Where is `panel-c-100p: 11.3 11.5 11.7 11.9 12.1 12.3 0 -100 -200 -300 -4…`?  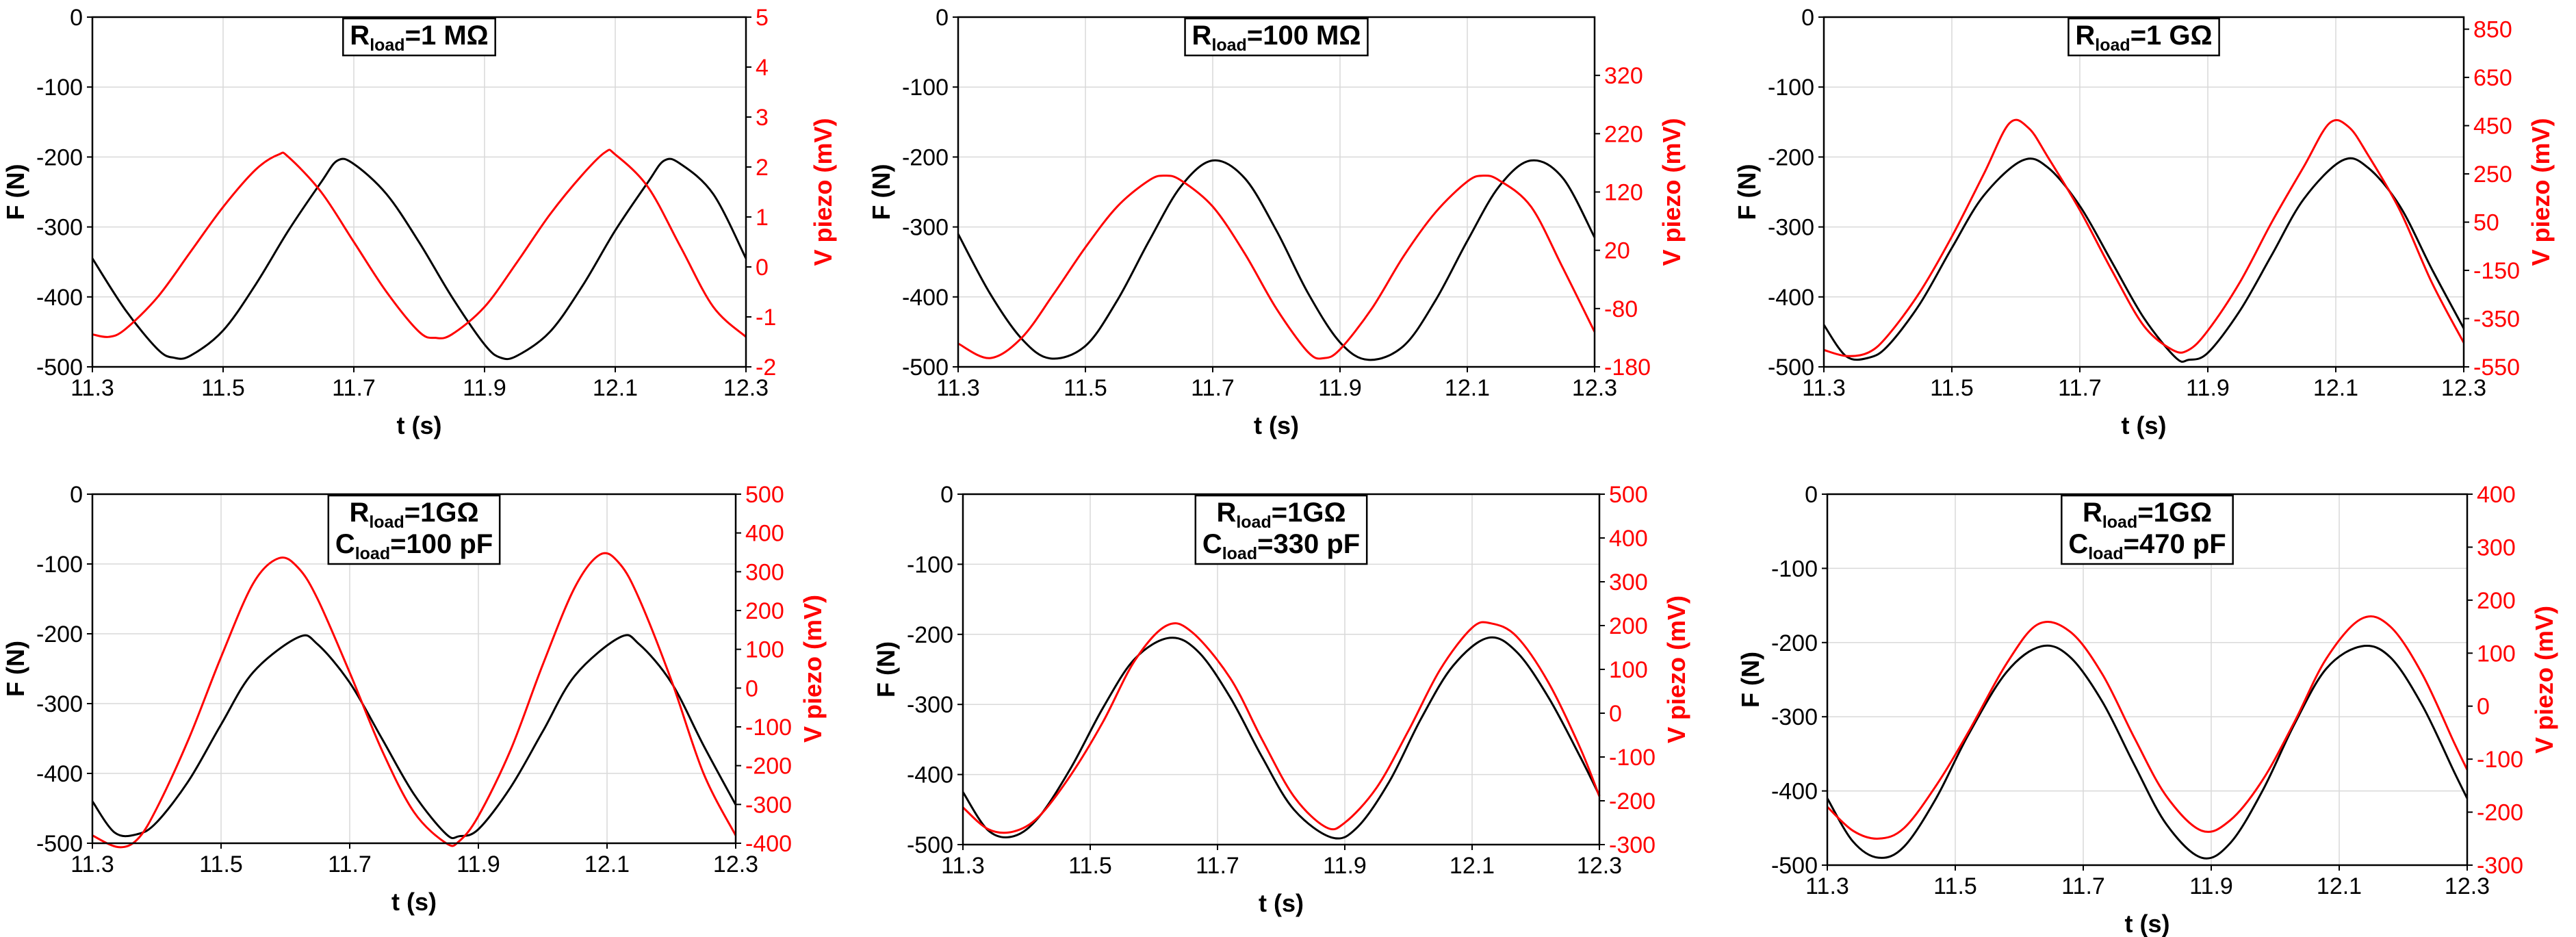 panel-c-100p: 11.3 11.5 11.7 11.9 12.1 12.3 0 -100 -200 -300 -4… is located at coordinates (414, 699).